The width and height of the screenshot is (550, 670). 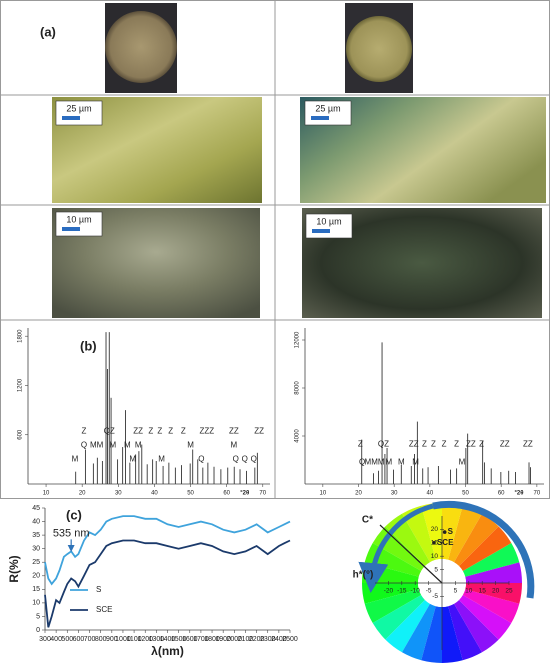 I want to click on x-tick-label: -5, so click(x=429, y=591).